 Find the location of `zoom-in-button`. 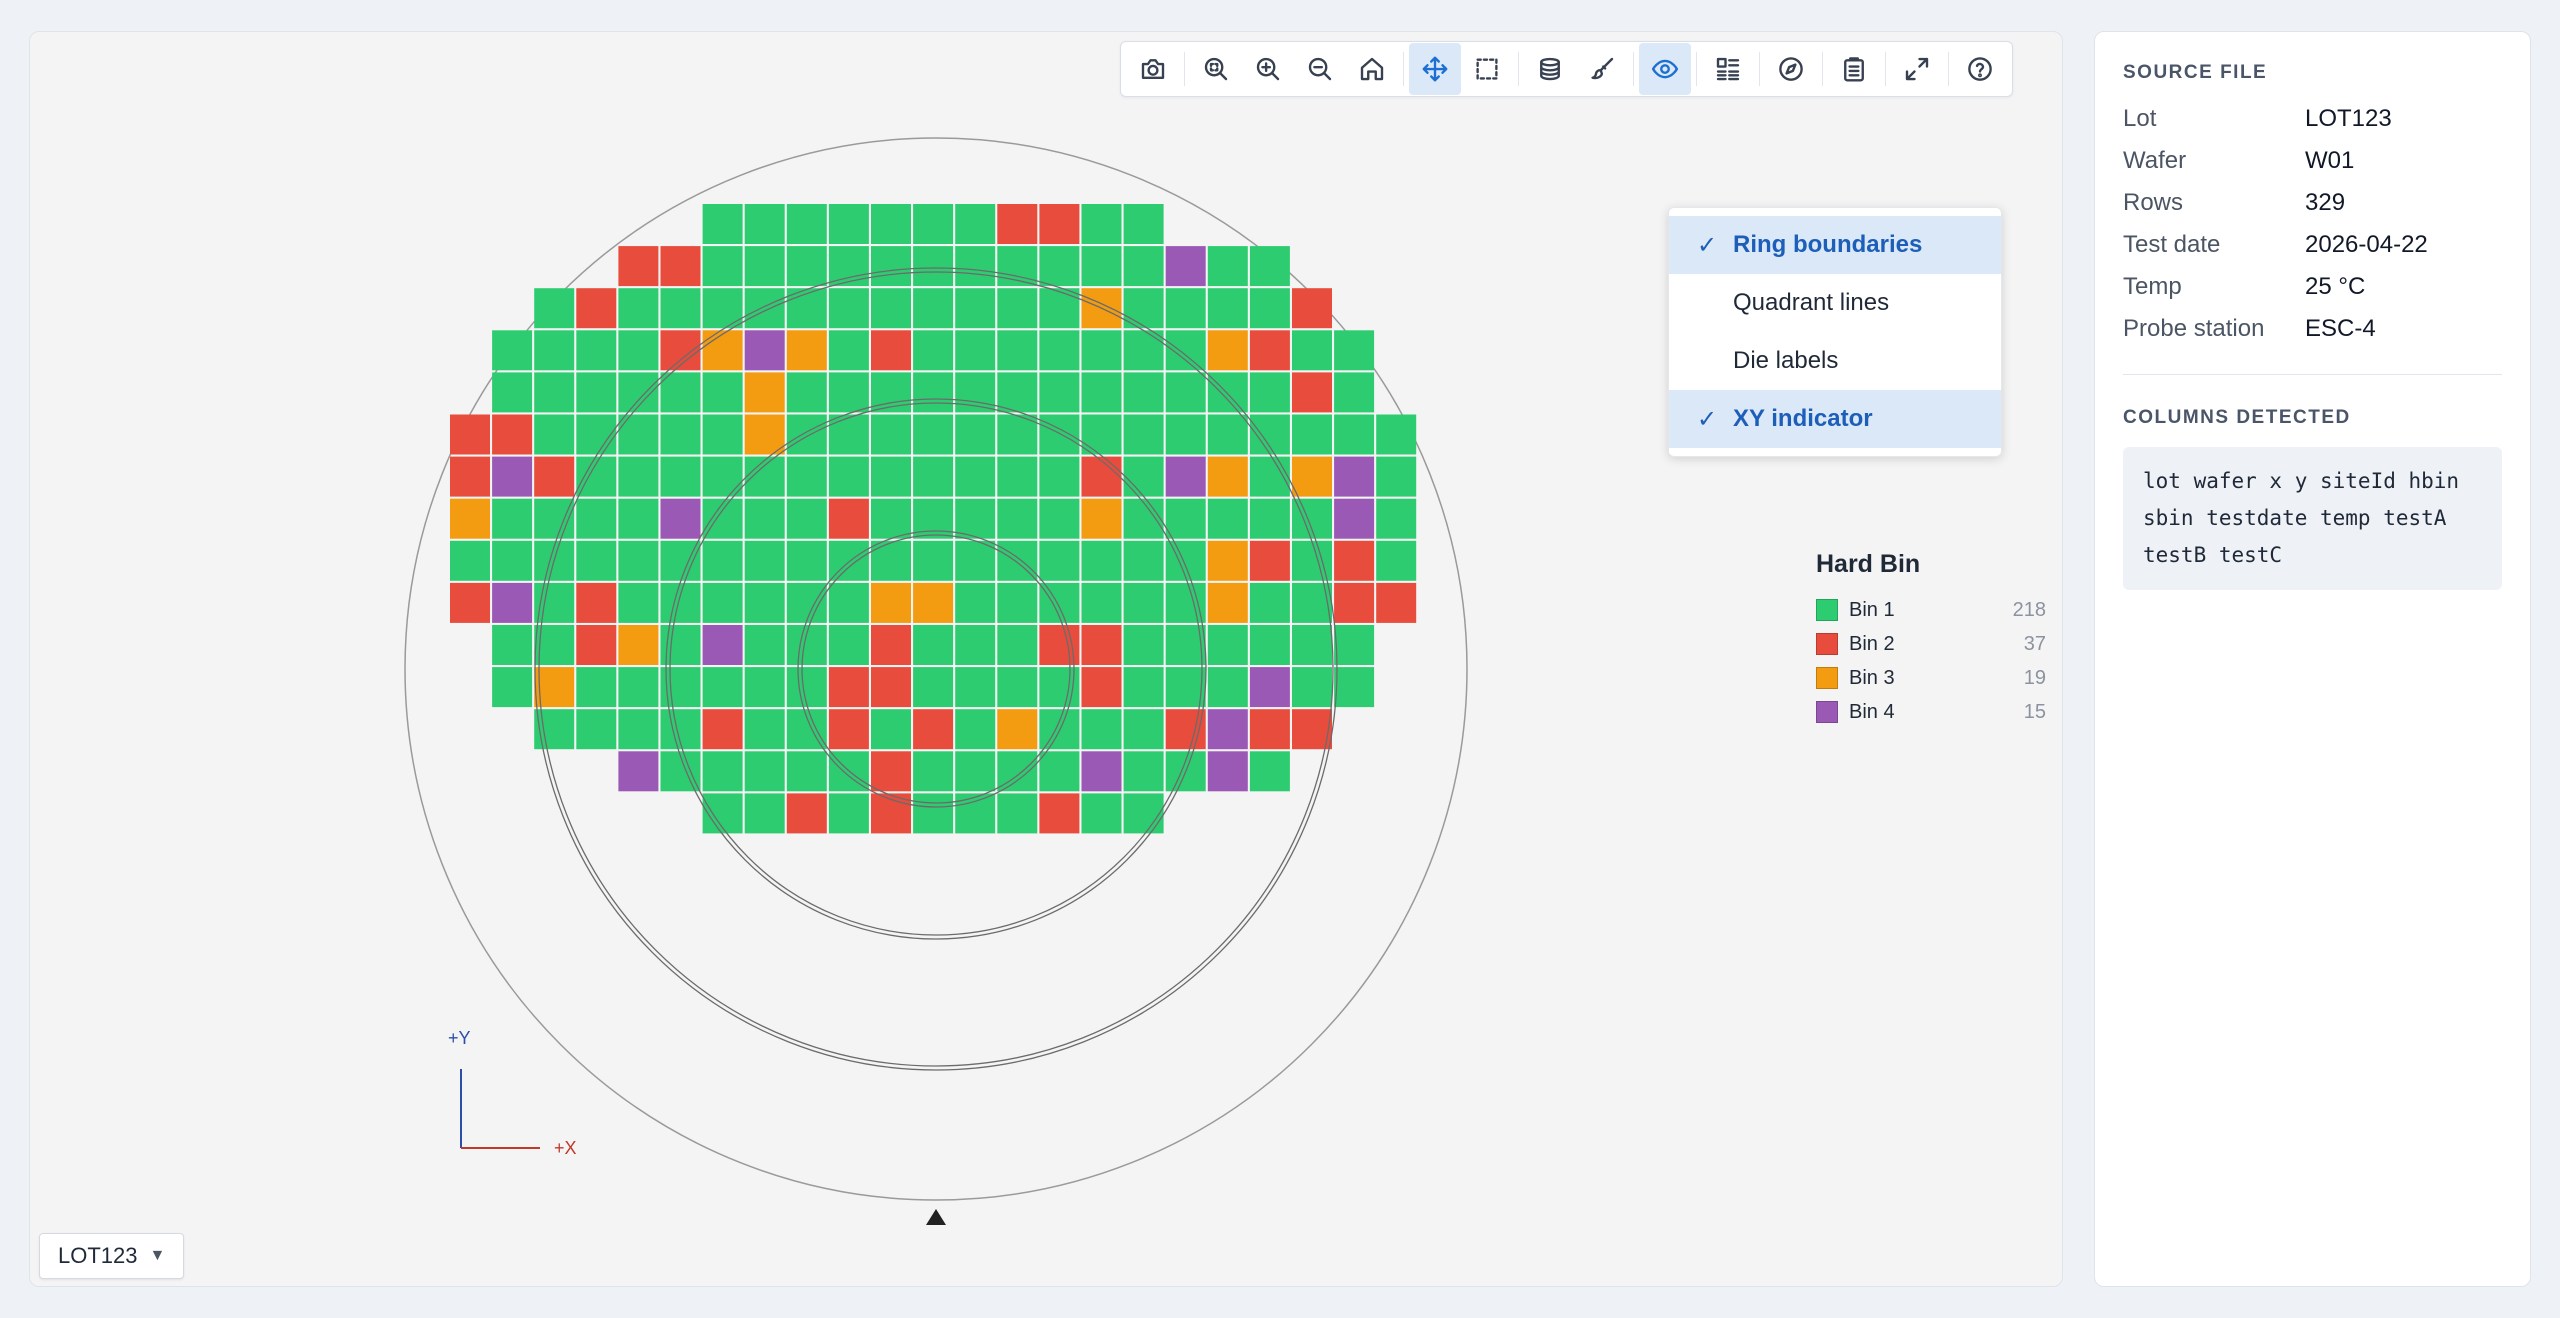

zoom-in-button is located at coordinates (1268, 69).